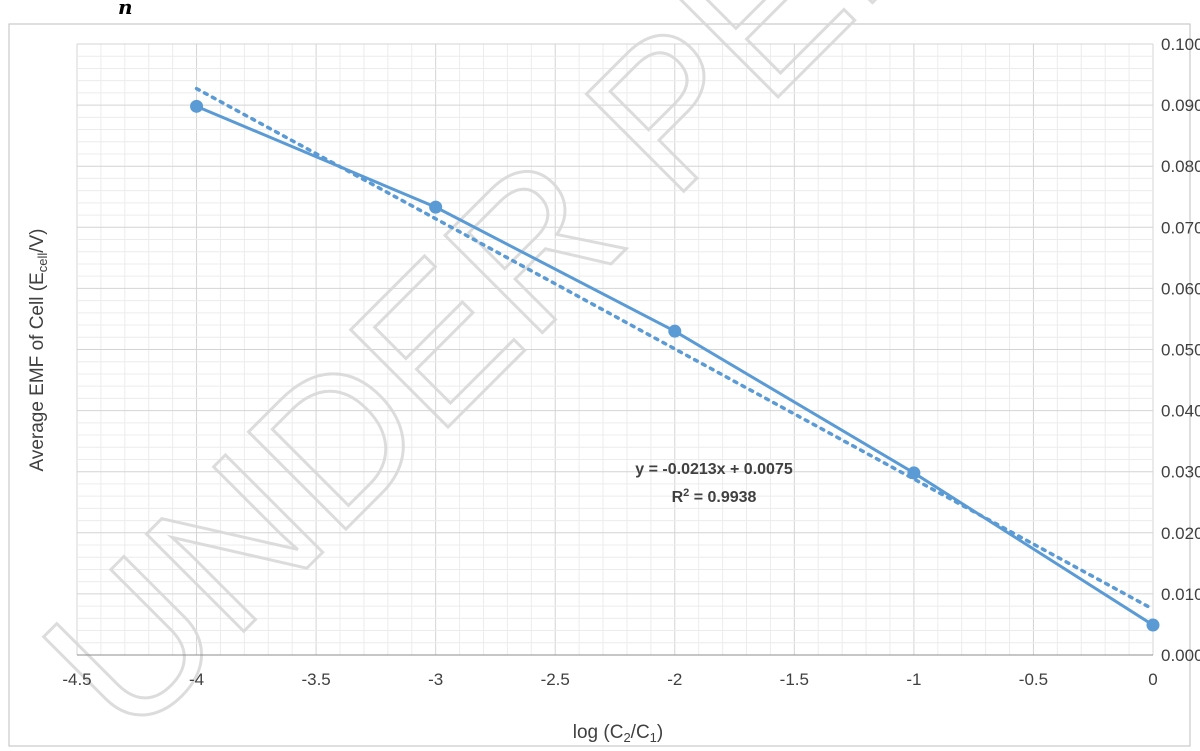  Describe the element at coordinates (714, 469) in the screenshot. I see `trendline-equation-text: y = -0.0213x + 0.0075` at that location.